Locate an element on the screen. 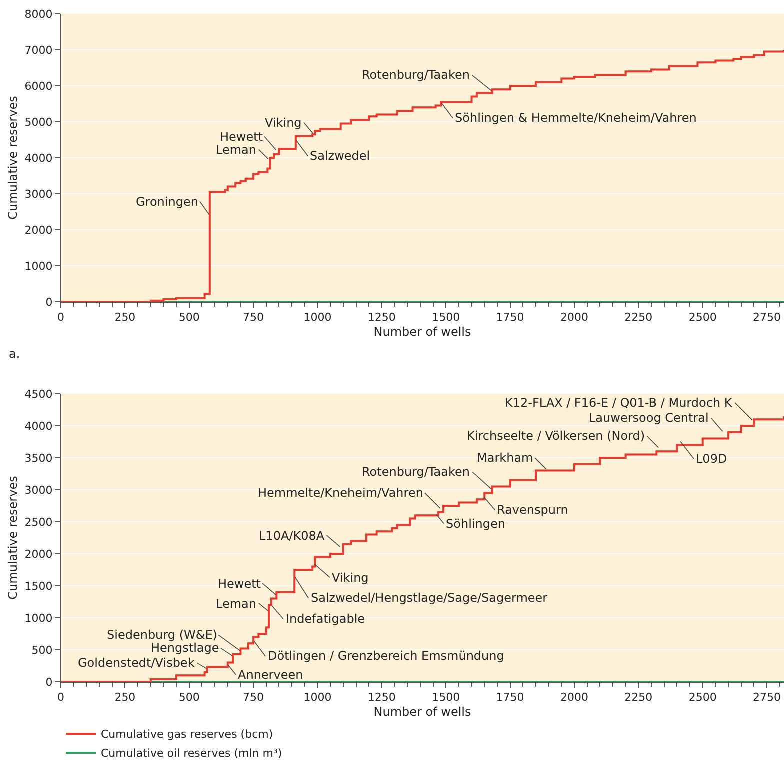  text: a. is located at coordinates (14, 354).